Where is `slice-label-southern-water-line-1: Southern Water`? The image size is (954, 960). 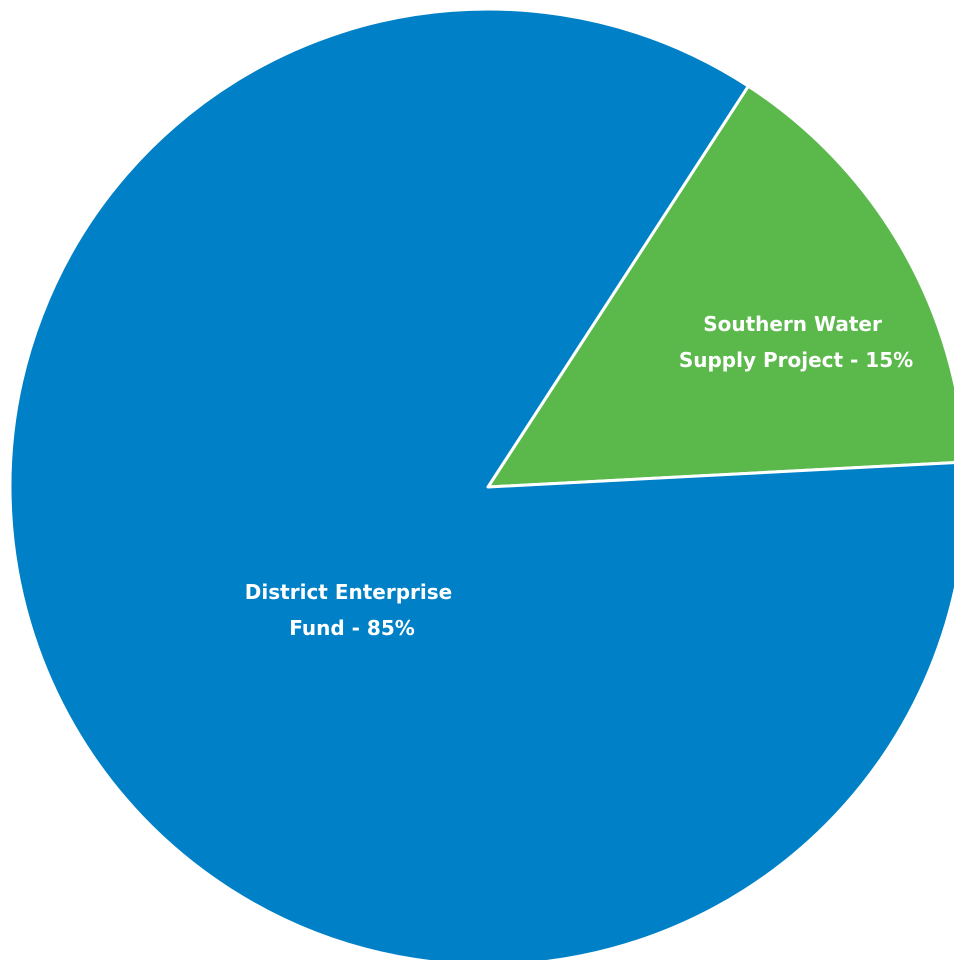 slice-label-southern-water-line-1: Southern Water is located at coordinates (792, 324).